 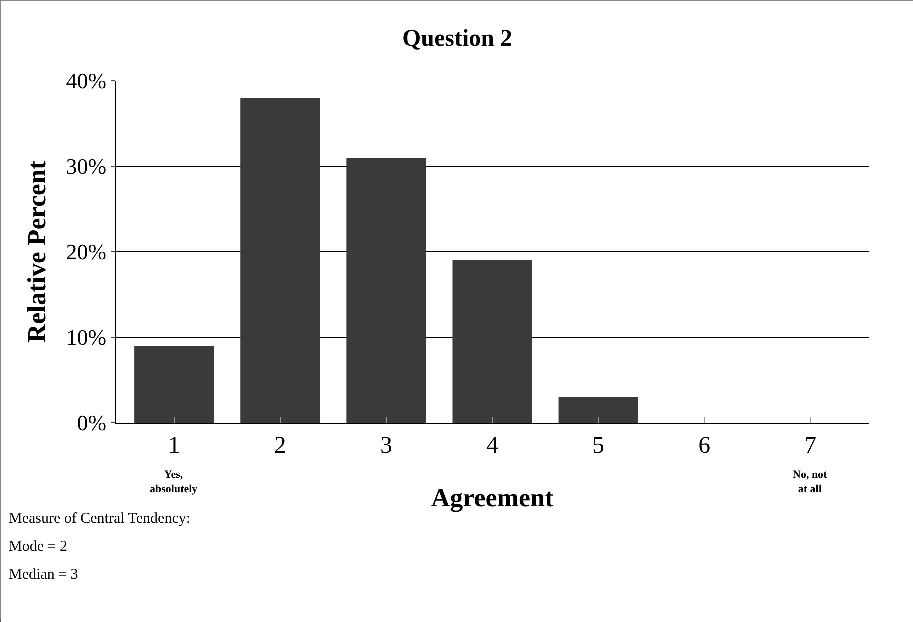 I want to click on y-tick-label: 0%, so click(x=92, y=423).